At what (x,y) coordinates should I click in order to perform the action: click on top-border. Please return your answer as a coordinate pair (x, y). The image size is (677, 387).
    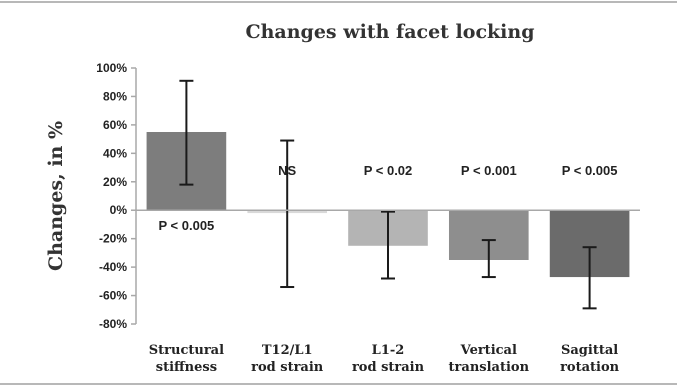
    Looking at the image, I should click on (338, 2).